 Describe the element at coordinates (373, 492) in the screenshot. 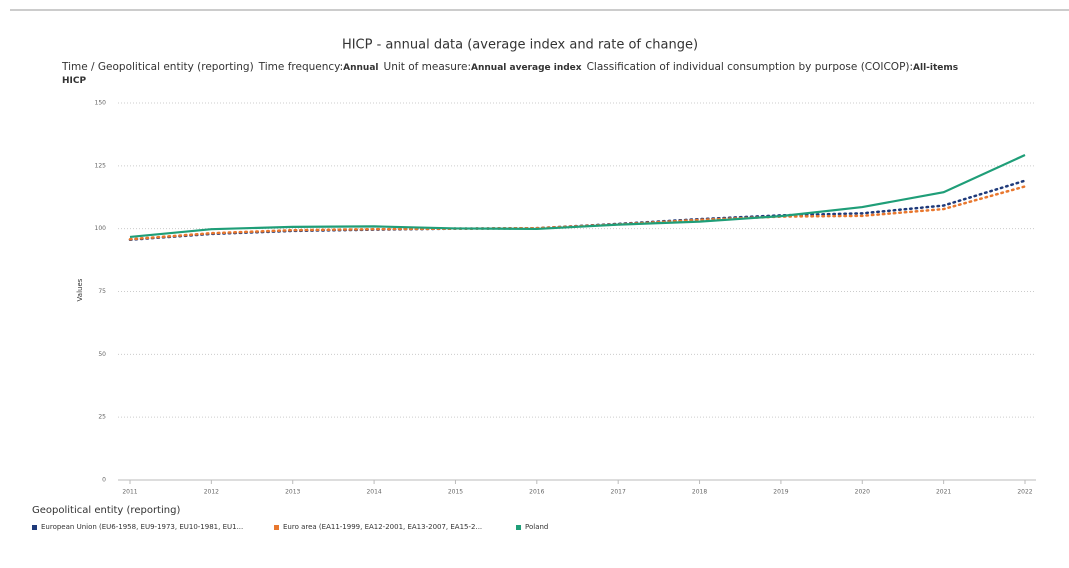

I see `x-tick-label: 2014` at that location.